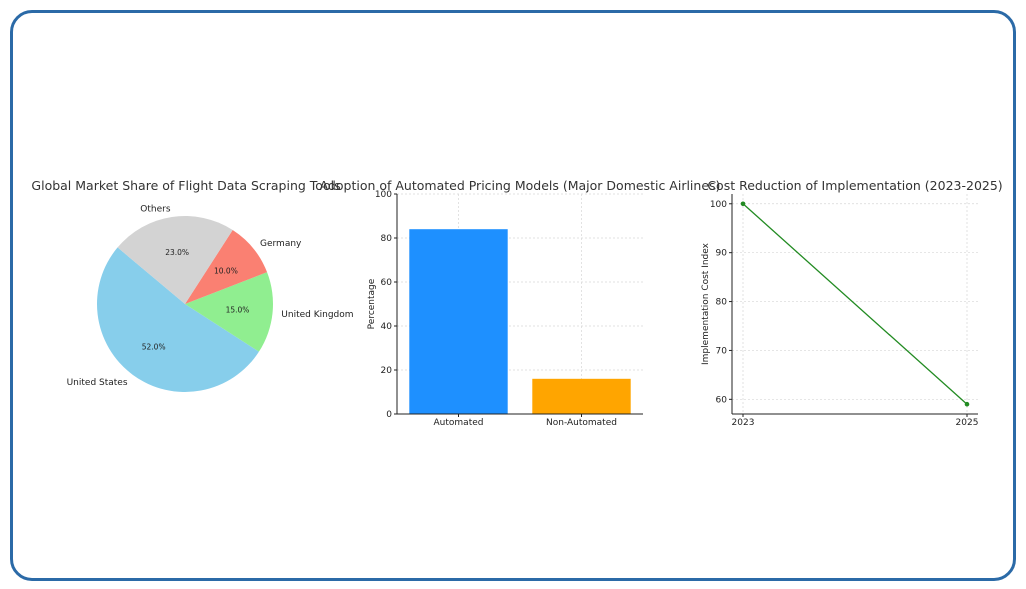 This screenshot has height=589, width=1026. I want to click on bar-y-tick-label: 100, so click(383, 195).